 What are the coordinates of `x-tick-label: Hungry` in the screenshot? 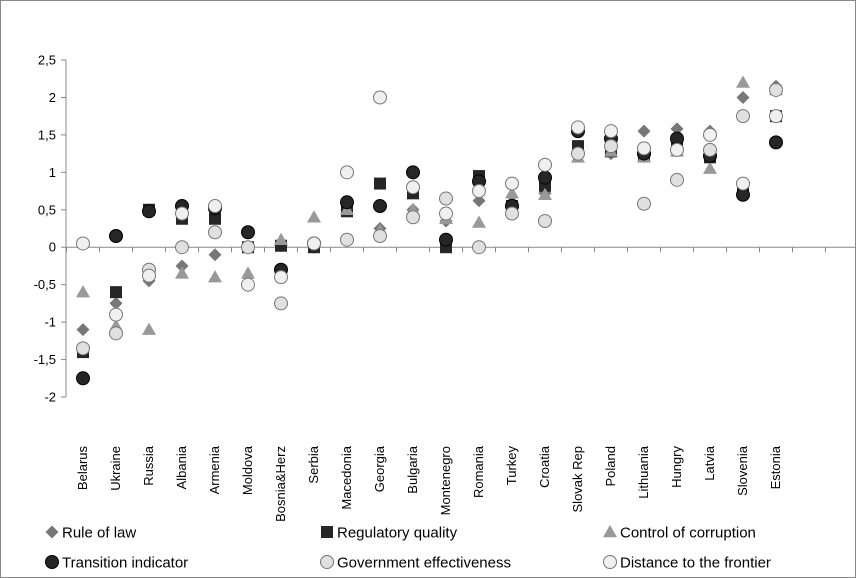 It's located at (676, 467).